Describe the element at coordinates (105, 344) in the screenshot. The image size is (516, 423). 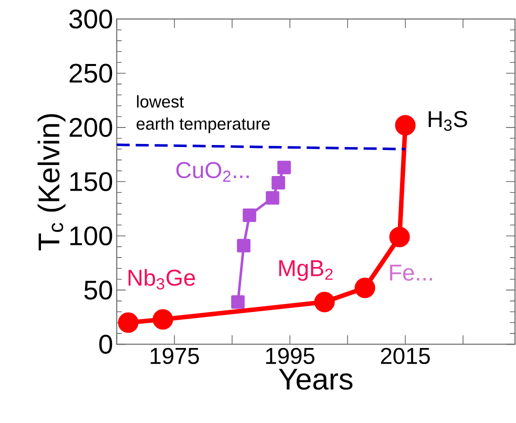
I see `y-tick-label: 0` at that location.